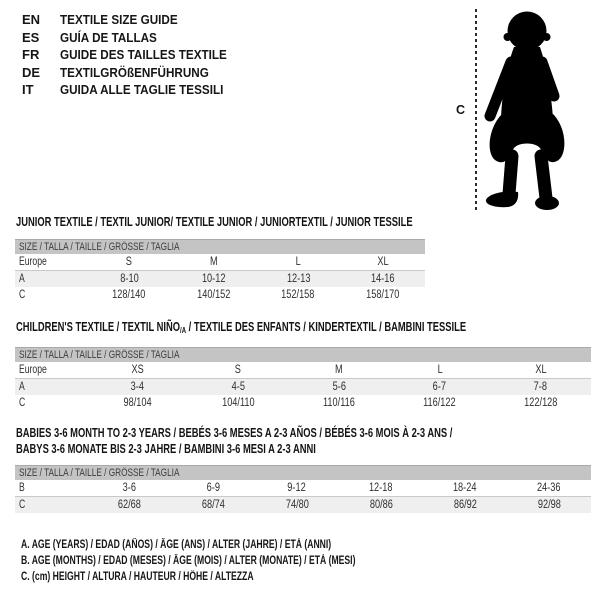 This screenshot has width=600, height=600. What do you see at coordinates (119, 19) in the screenshot?
I see `language-label: TEXTILE SIZE GUIDE` at bounding box center [119, 19].